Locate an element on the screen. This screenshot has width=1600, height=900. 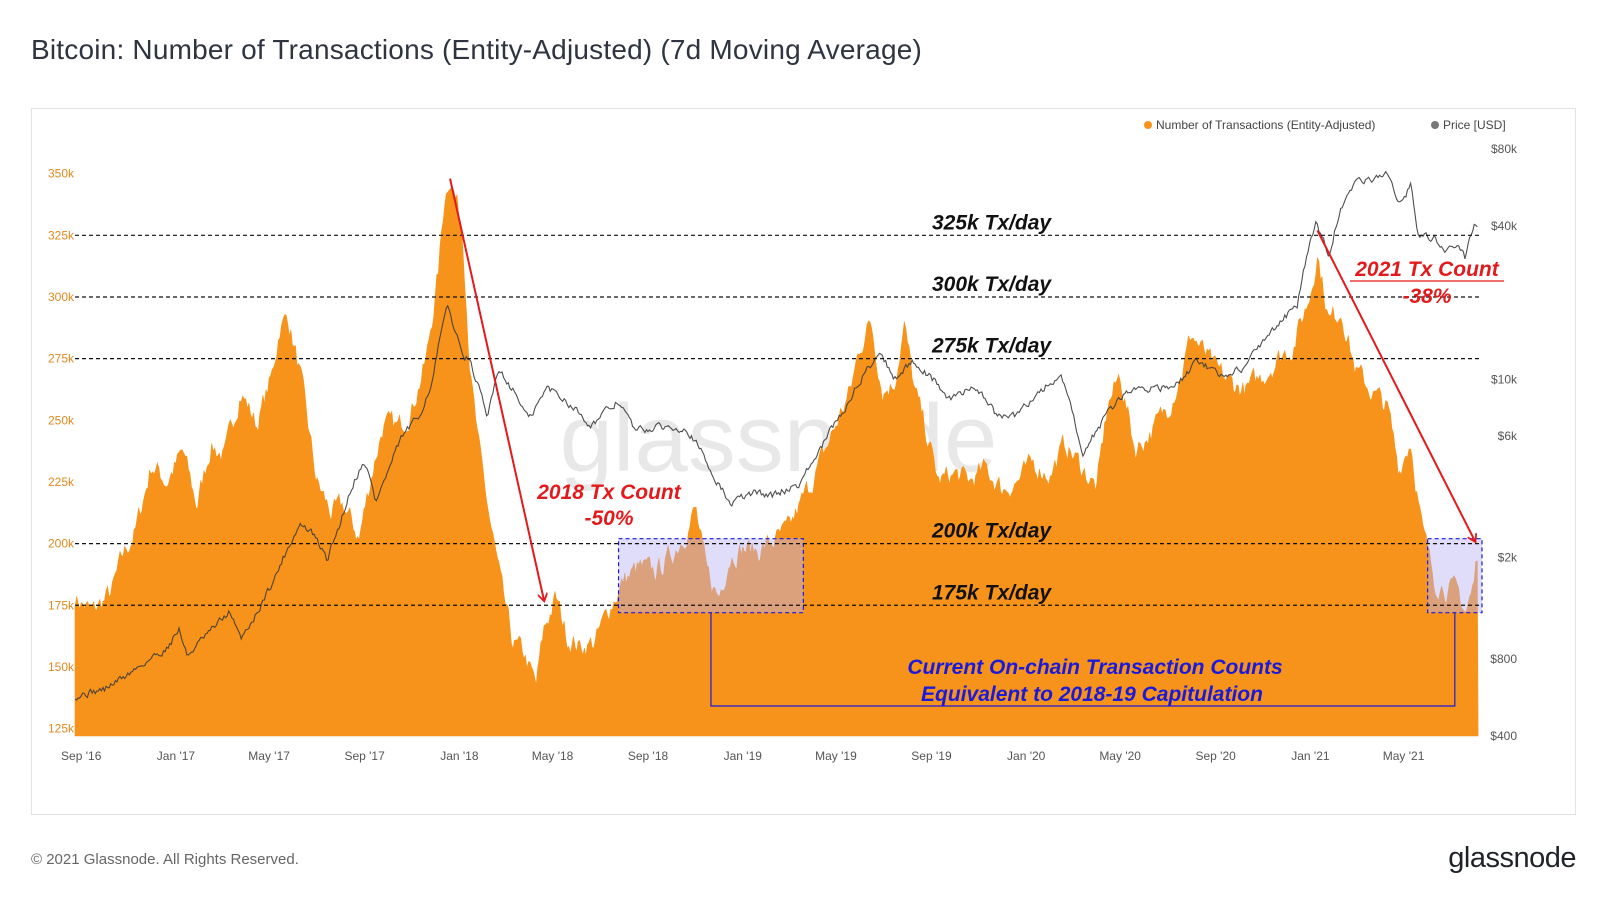
y-left-tick-label: 200k is located at coordinates (61, 544).